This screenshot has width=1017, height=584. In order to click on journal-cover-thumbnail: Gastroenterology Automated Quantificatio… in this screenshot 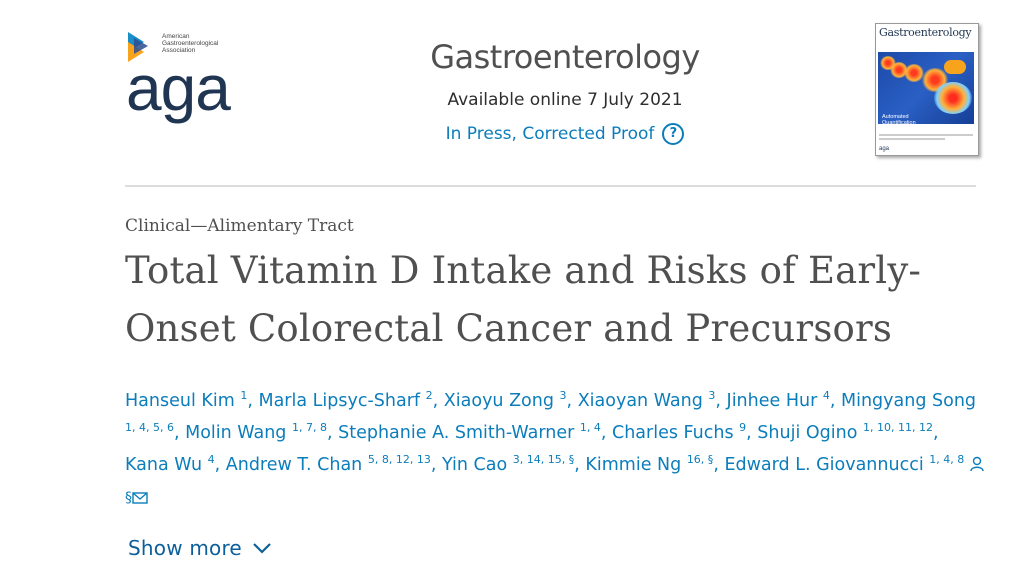, I will do `click(927, 89)`.